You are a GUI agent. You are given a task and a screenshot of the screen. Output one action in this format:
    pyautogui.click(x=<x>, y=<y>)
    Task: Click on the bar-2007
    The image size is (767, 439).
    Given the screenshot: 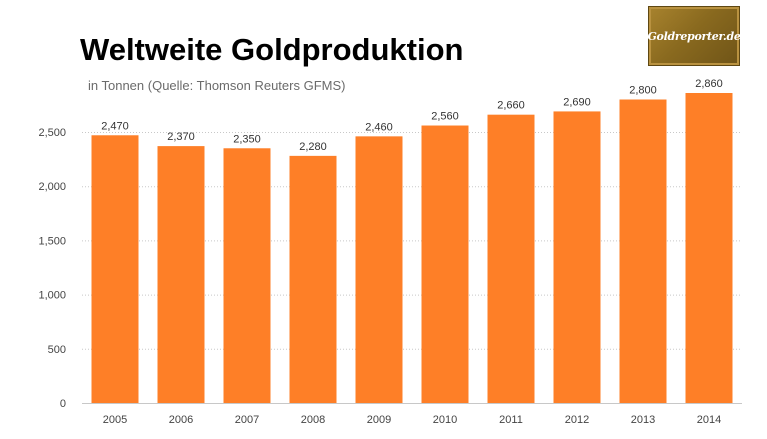 What is the action you would take?
    pyautogui.click(x=247, y=275)
    